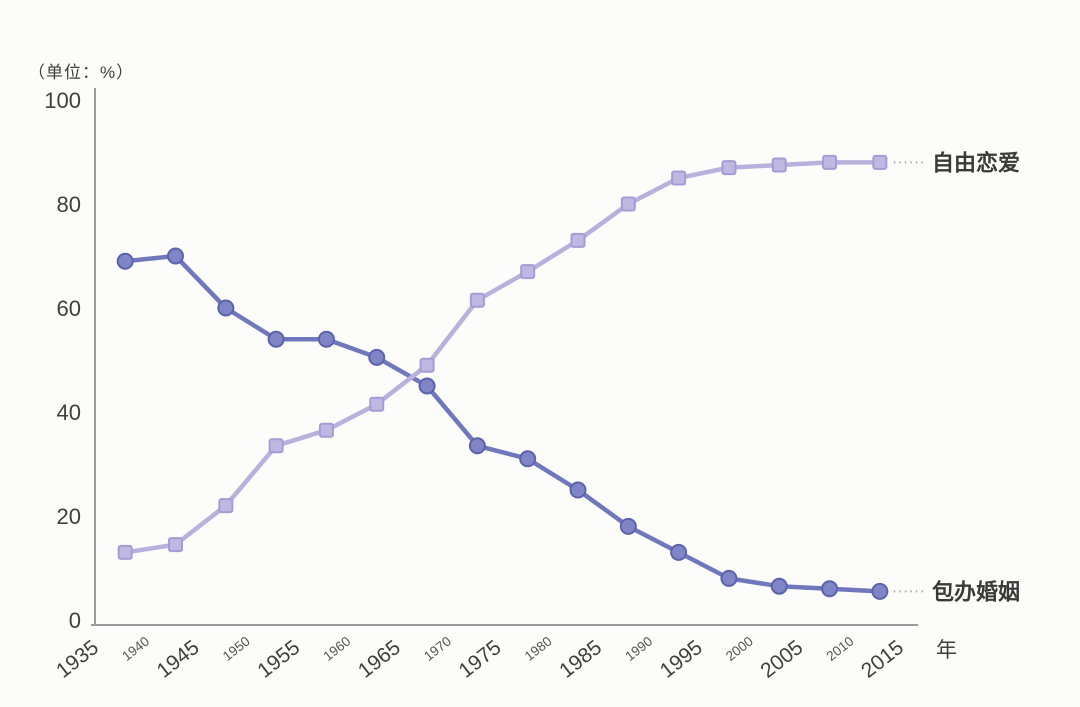 The height and width of the screenshot is (707, 1080). What do you see at coordinates (178, 659) in the screenshot?
I see `x-tick-label: 1945` at bounding box center [178, 659].